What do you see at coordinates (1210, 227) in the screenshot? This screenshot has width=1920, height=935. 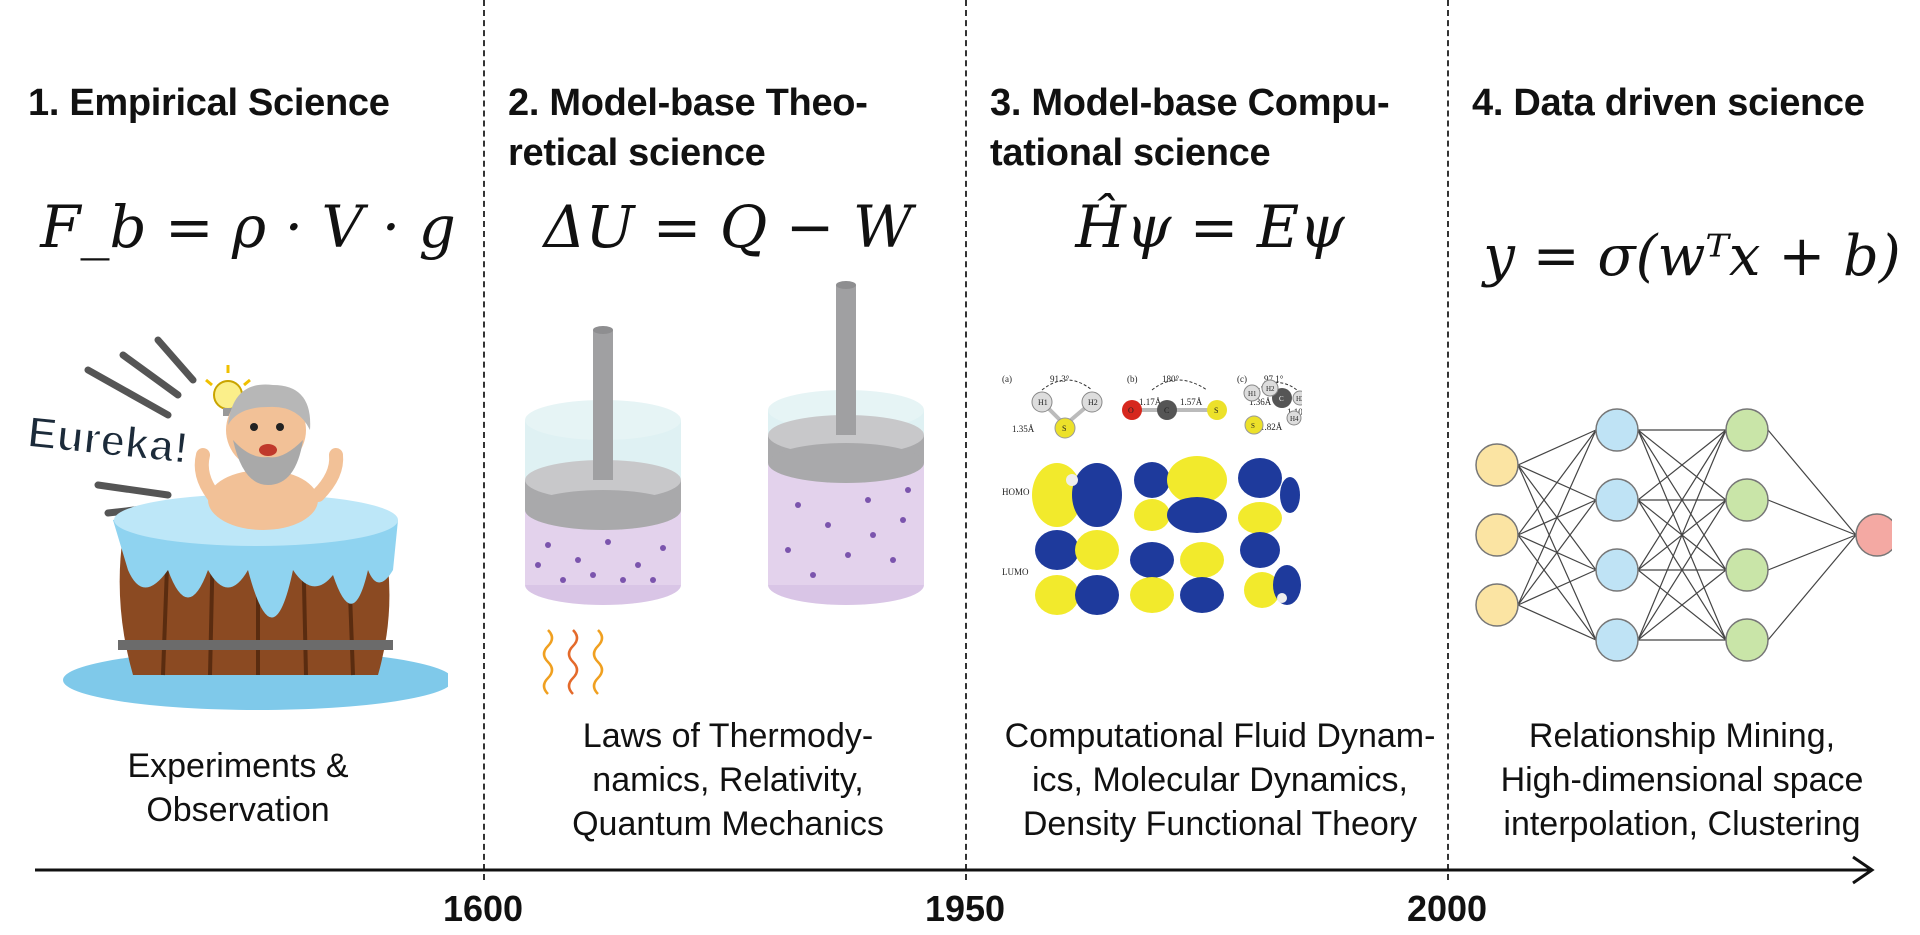 I see `era-equation: Ĥψ = Eψ` at bounding box center [1210, 227].